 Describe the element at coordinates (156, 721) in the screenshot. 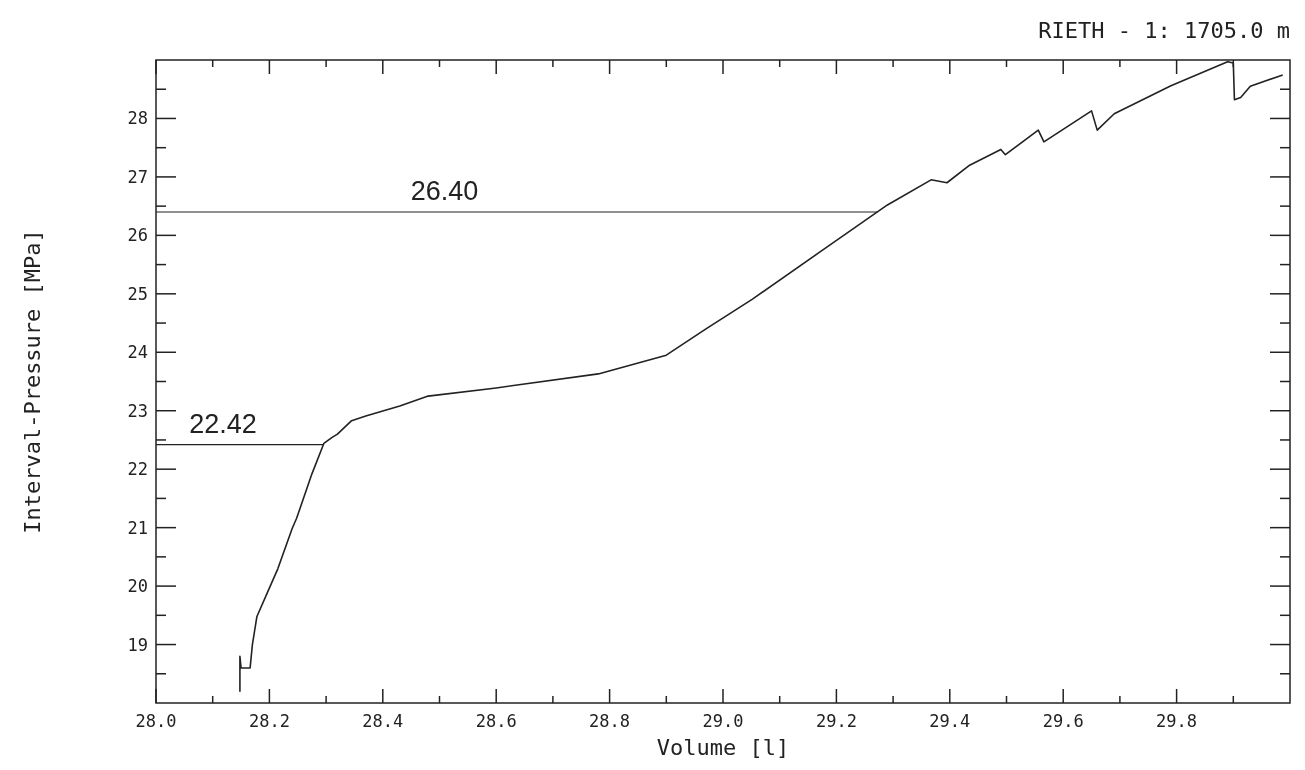

I see `x-tick-label: 28.0` at that location.